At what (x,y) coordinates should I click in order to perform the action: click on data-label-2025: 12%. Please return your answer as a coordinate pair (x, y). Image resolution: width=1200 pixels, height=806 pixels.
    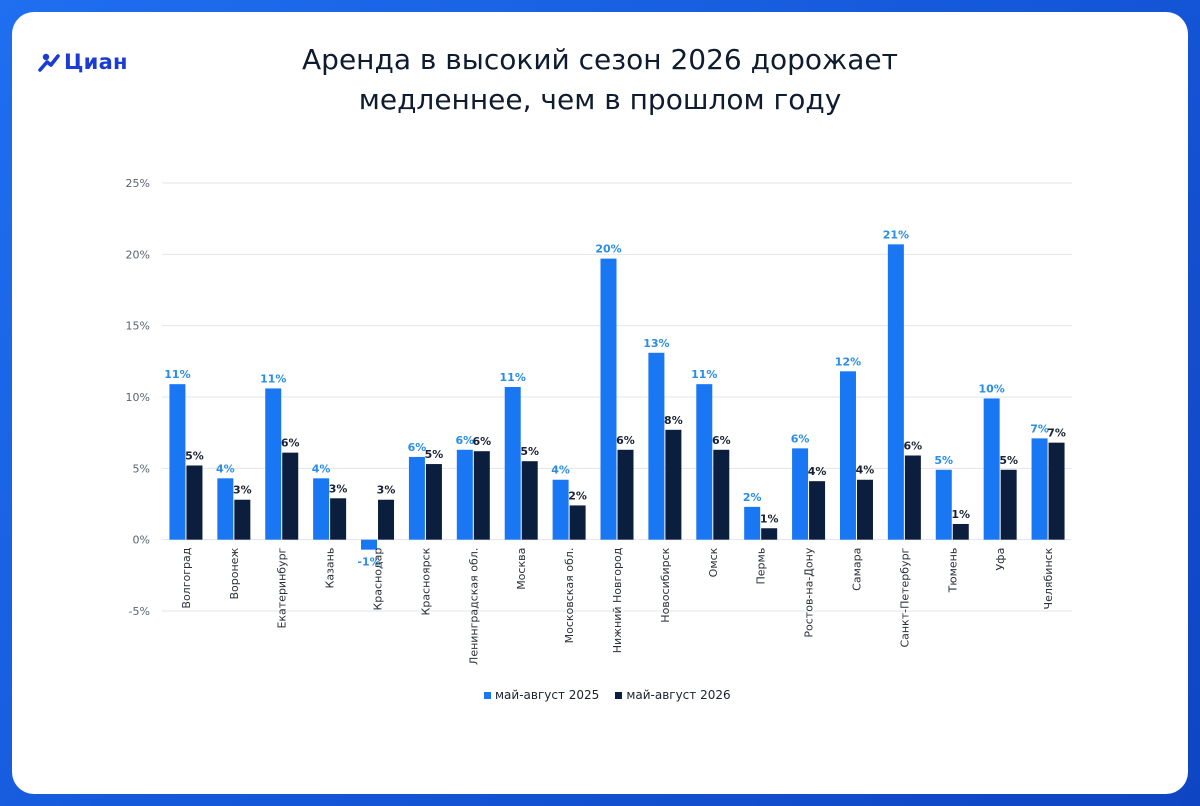
    Looking at the image, I should click on (848, 361).